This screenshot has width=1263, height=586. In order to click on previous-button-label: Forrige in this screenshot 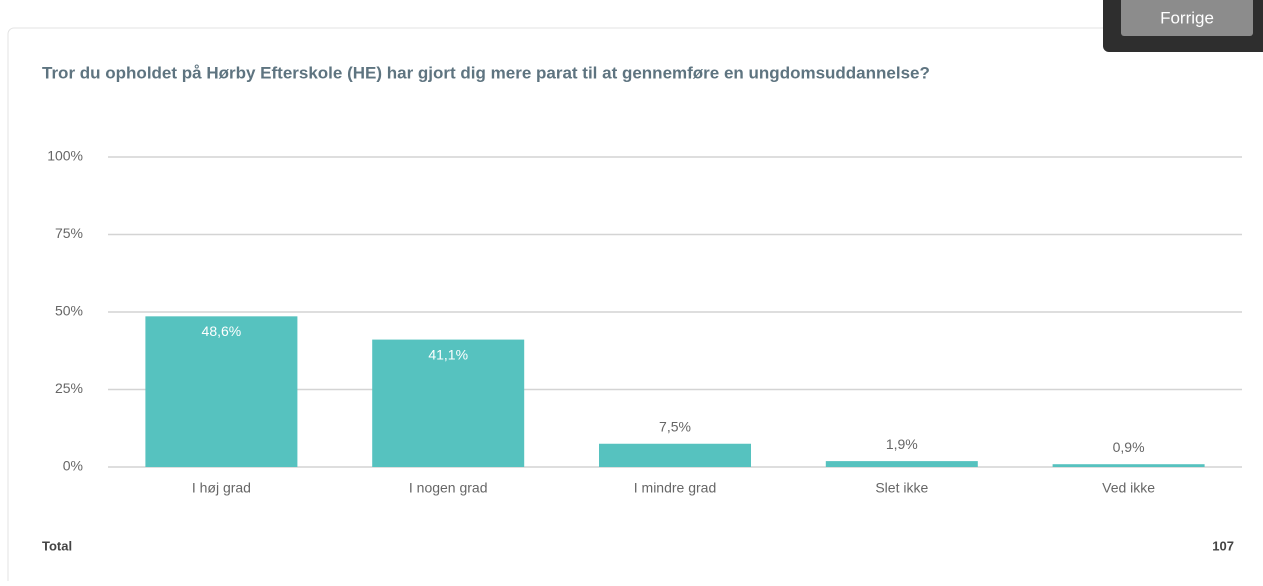, I will do `click(1187, 17)`.